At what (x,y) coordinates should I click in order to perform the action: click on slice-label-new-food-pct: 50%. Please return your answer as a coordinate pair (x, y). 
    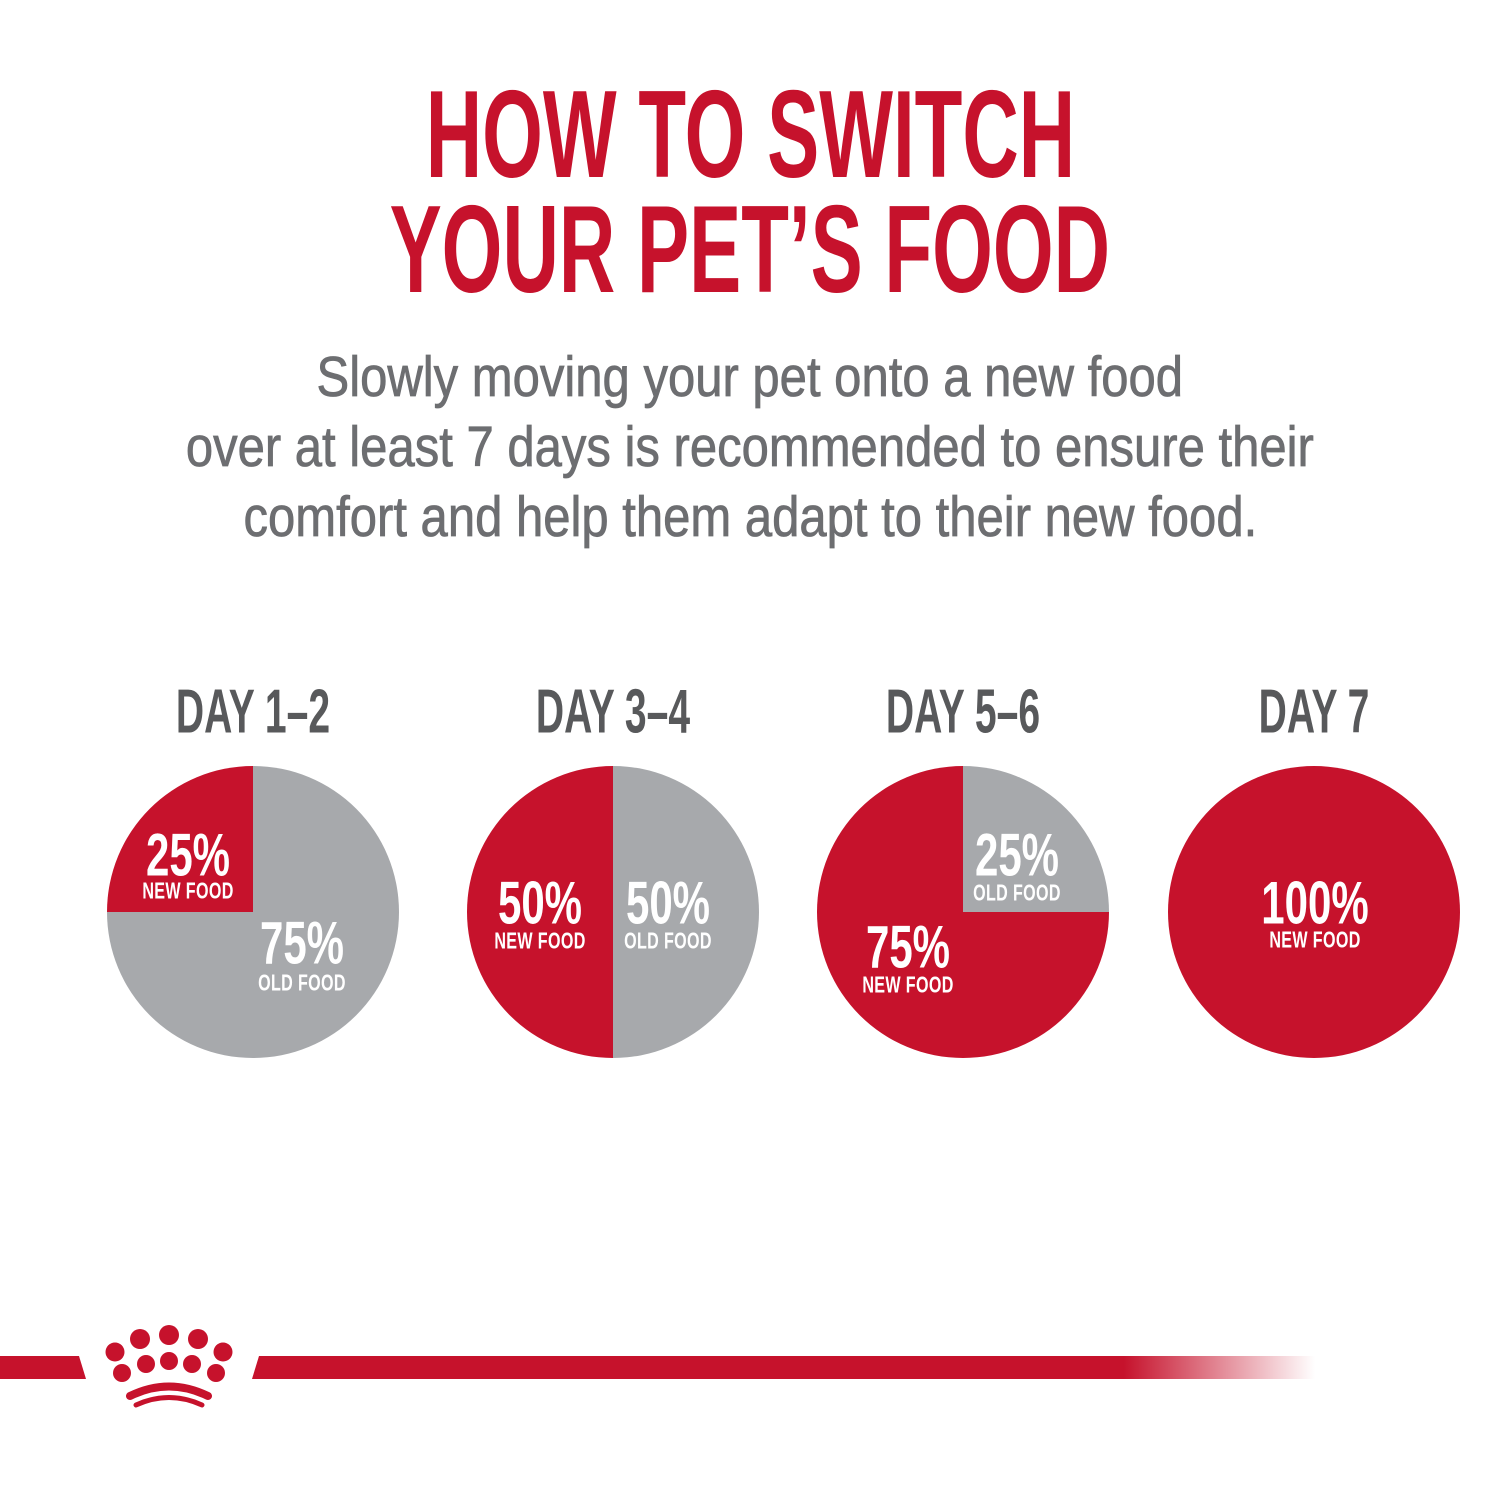
    Looking at the image, I should click on (540, 903).